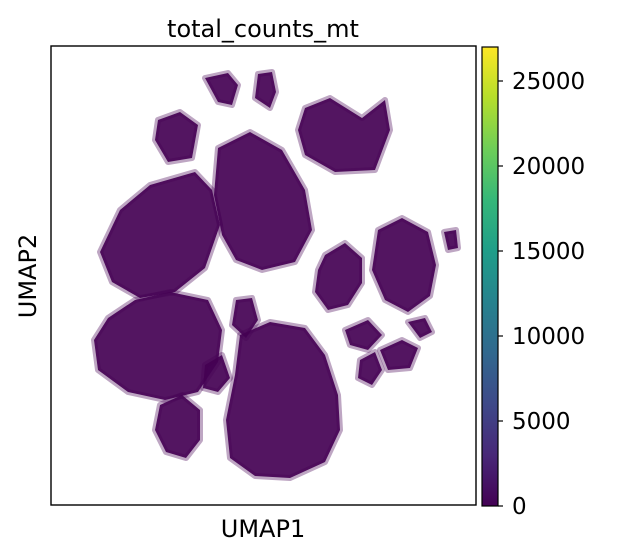 This screenshot has width=618, height=556. Describe the element at coordinates (541, 422) in the screenshot. I see `colorbar-tick-label: 5000` at that location.